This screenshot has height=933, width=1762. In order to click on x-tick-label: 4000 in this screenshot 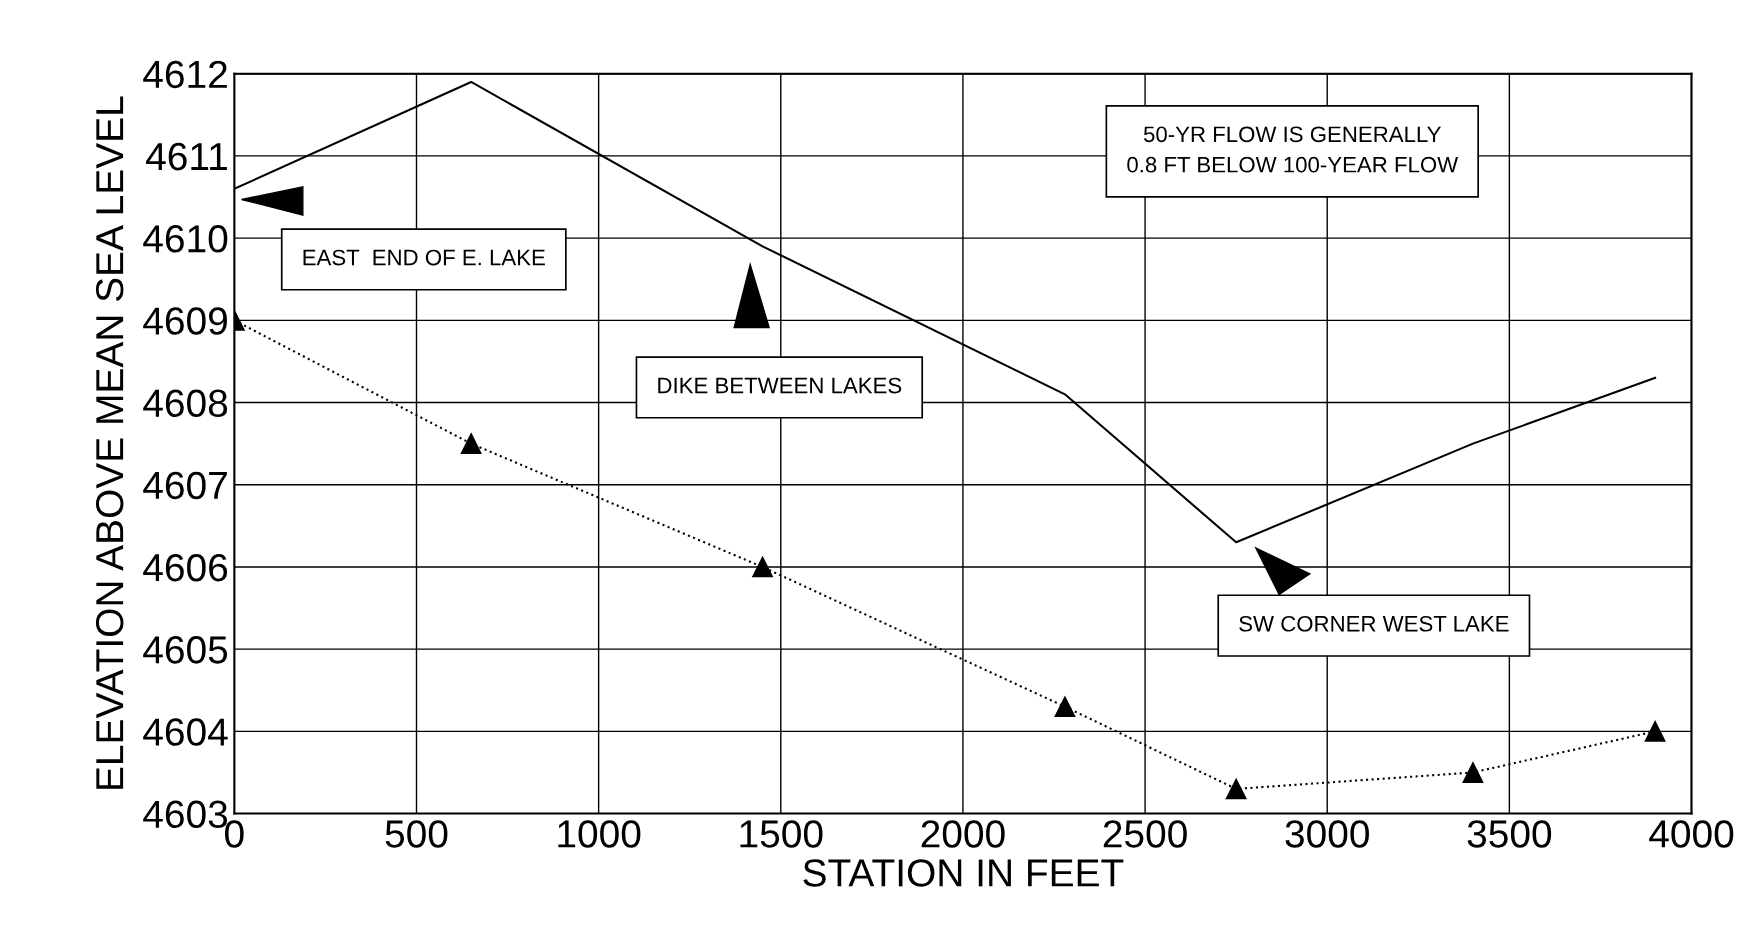, I will do `click(1691, 834)`.